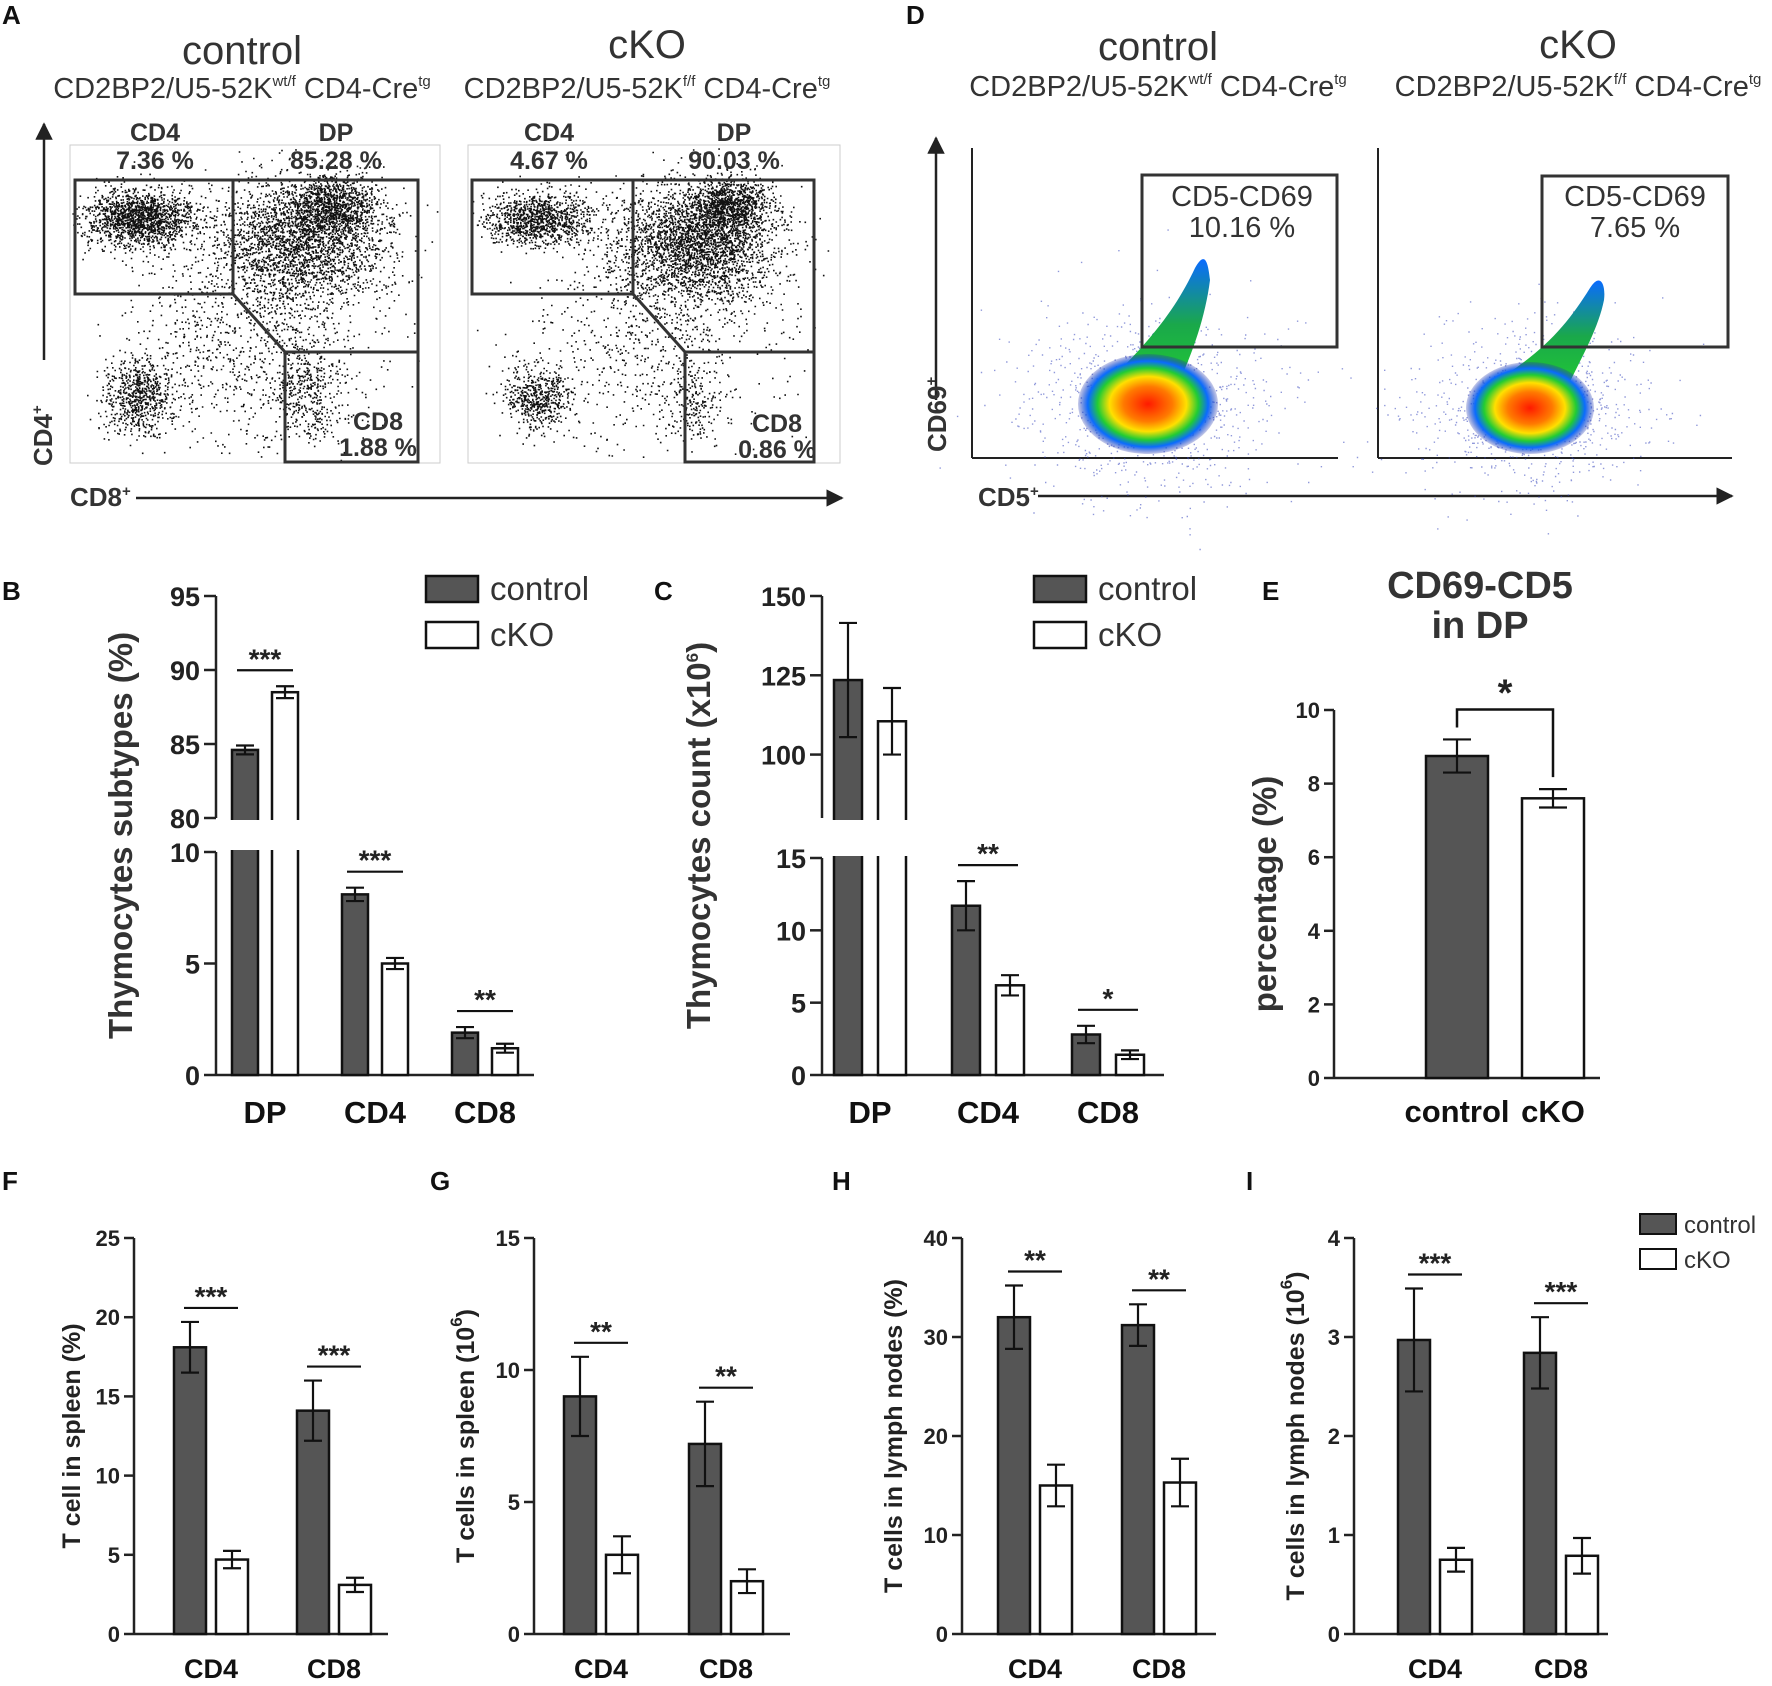 The image size is (1772, 1686). Describe the element at coordinates (549, 133) in the screenshot. I see `panel-a-cko-gate-cd4-name: CD4` at that location.